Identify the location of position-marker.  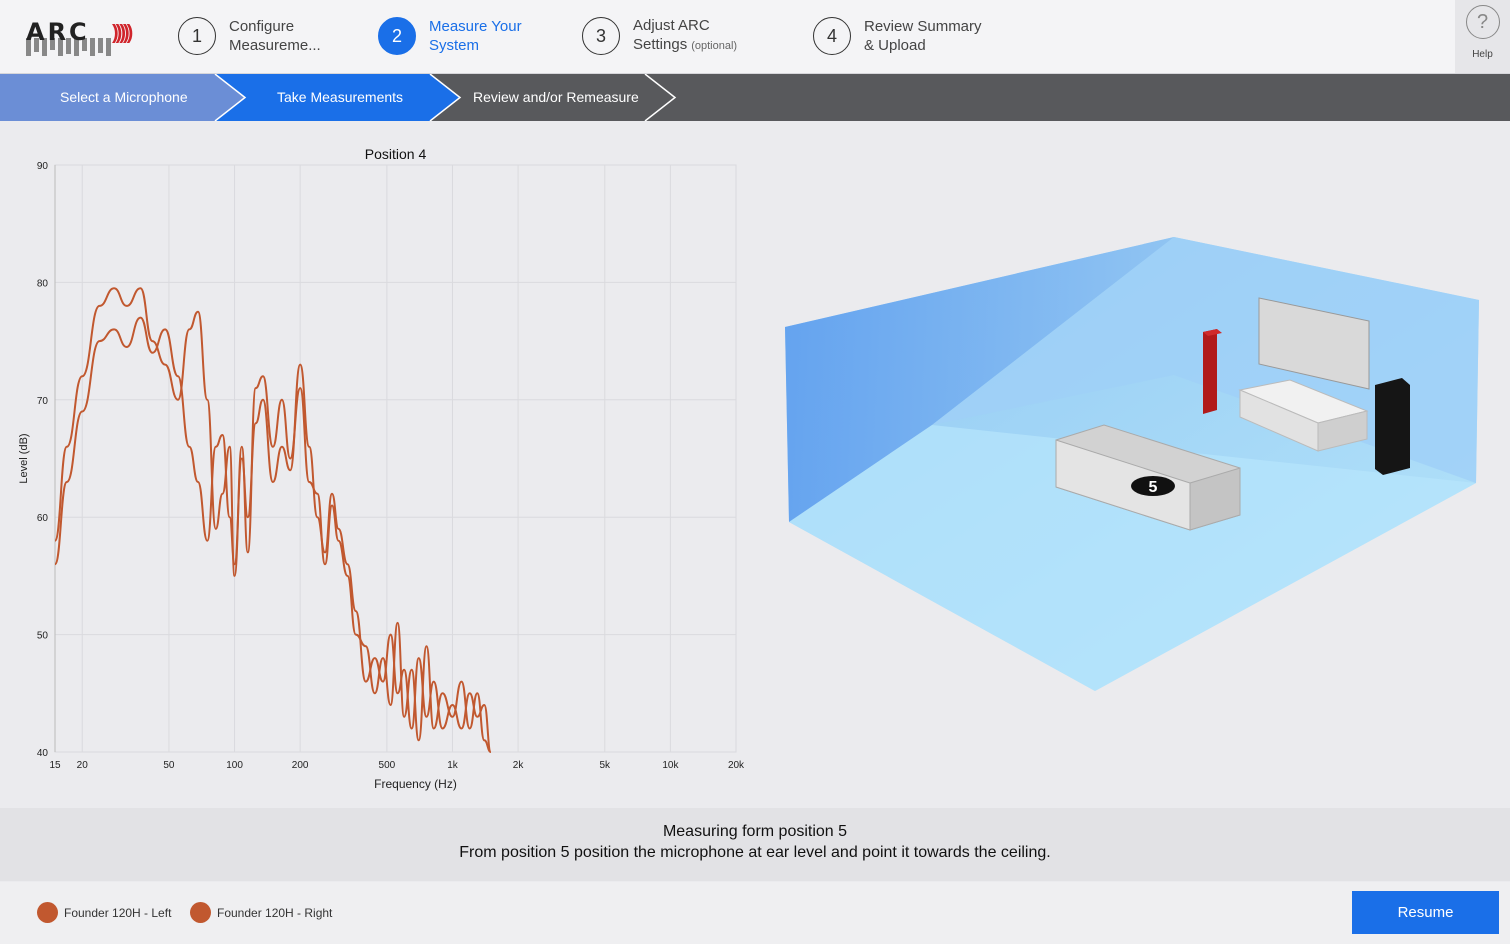
(1153, 486).